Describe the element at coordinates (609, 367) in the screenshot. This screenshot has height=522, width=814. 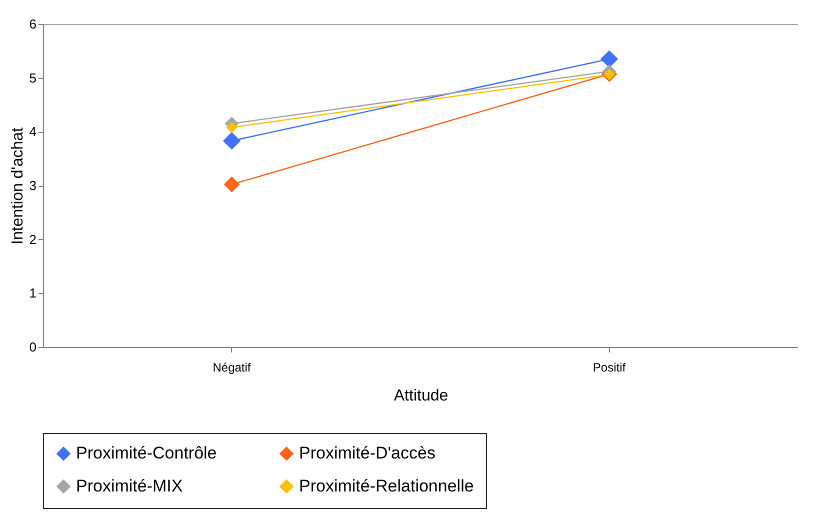
I see `x-tick-label: Positif` at that location.